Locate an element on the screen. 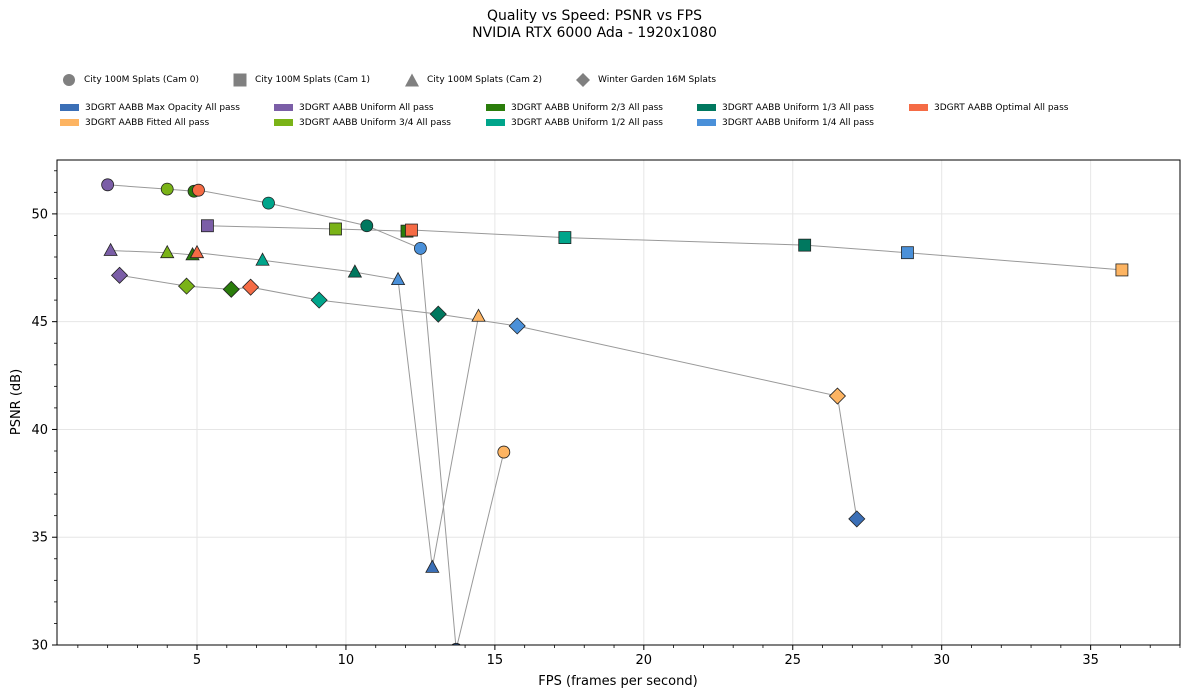 The width and height of the screenshot is (1189, 698). circle-marker-icon is located at coordinates (69, 80).